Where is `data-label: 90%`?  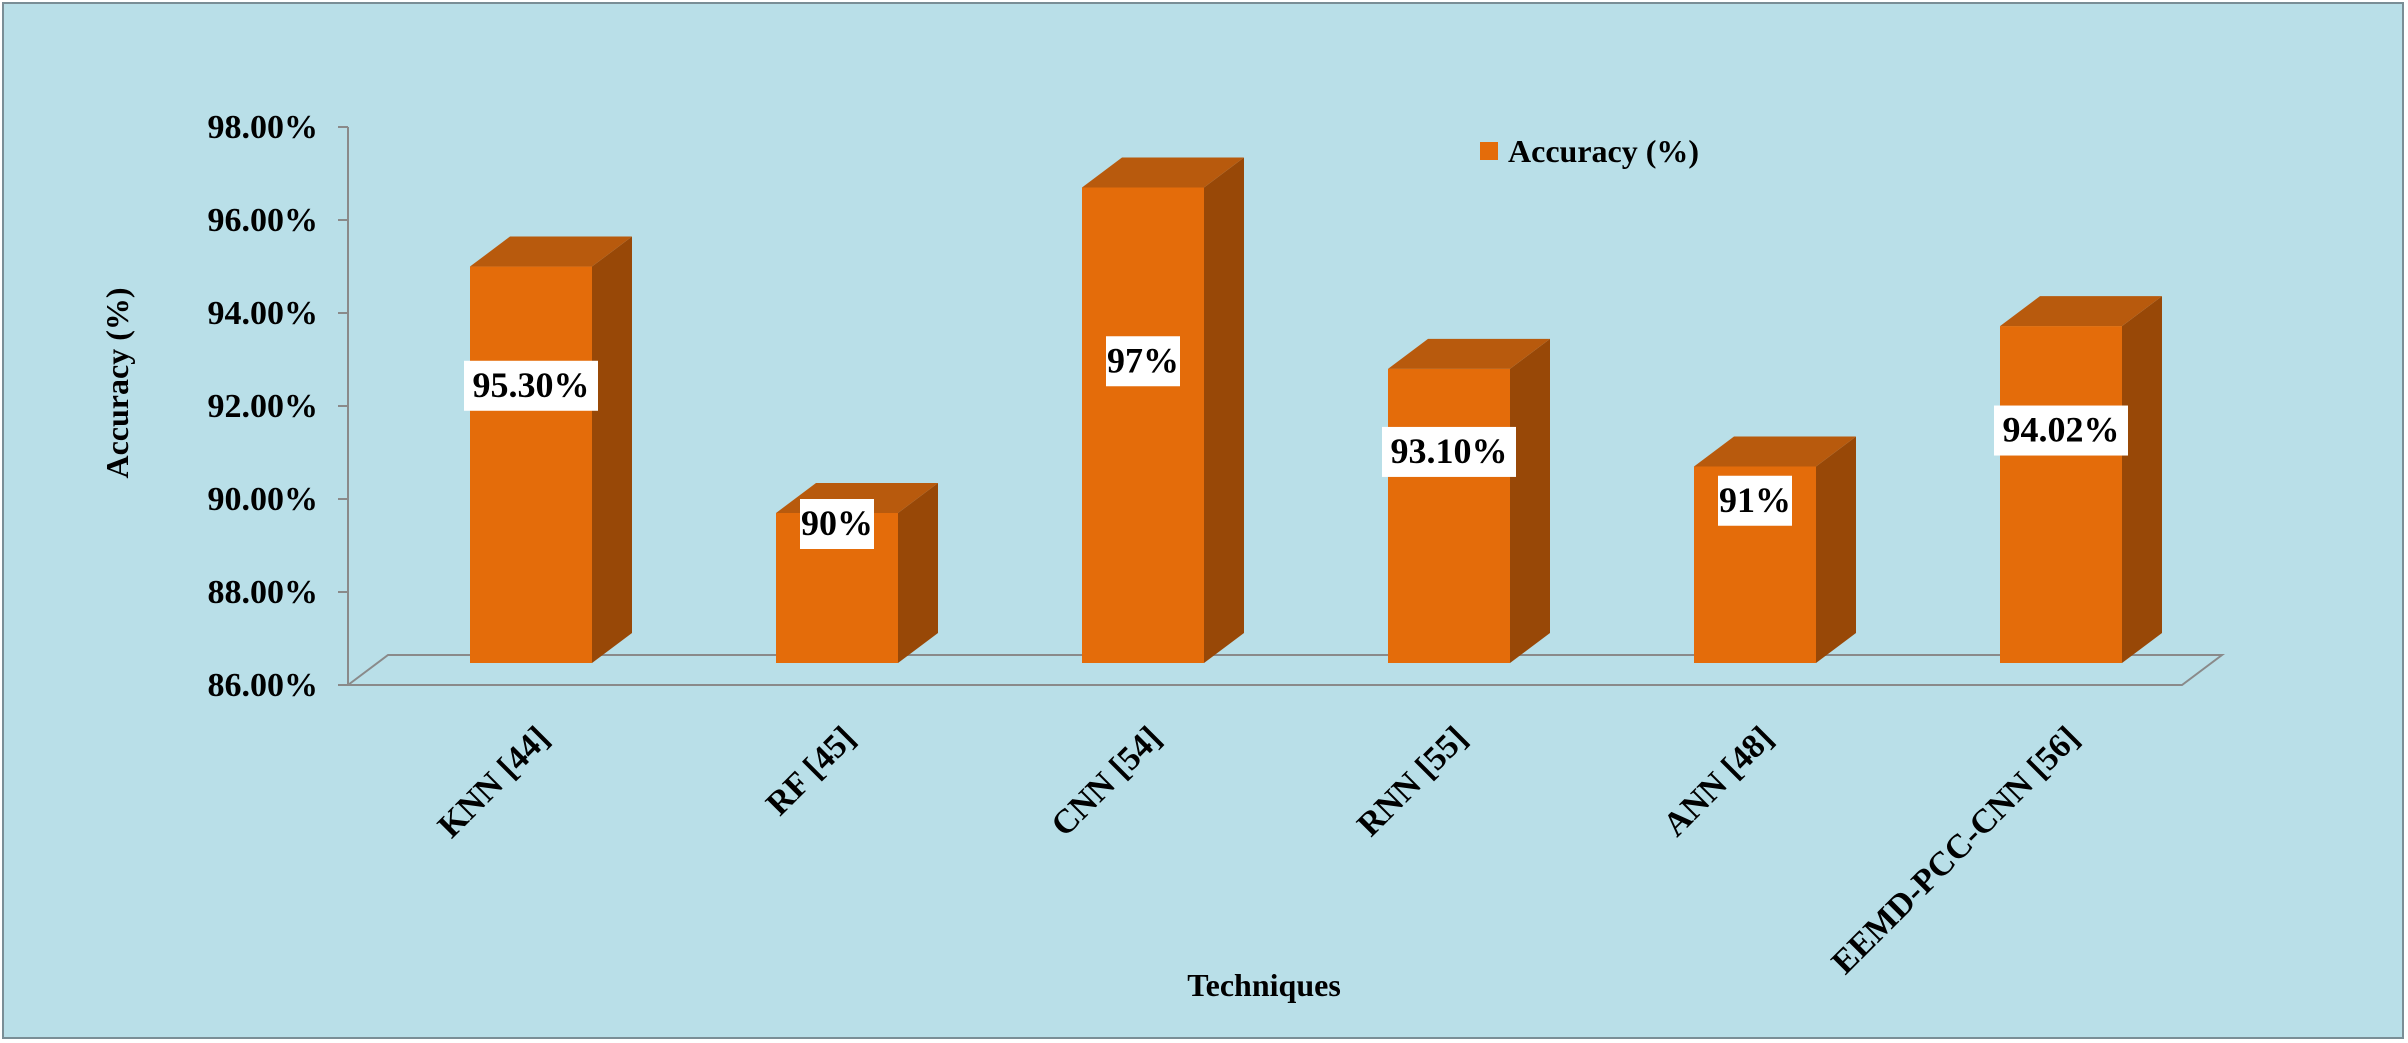
data-label: 90% is located at coordinates (837, 524).